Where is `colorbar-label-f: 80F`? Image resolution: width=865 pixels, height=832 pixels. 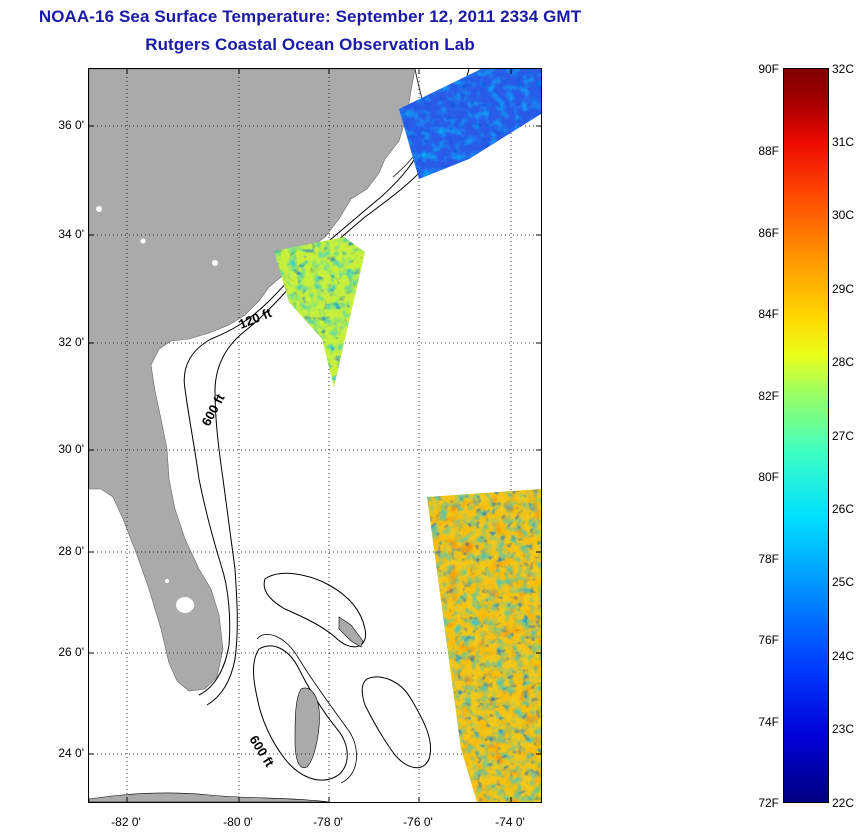
colorbar-label-f: 80F is located at coordinates (768, 477).